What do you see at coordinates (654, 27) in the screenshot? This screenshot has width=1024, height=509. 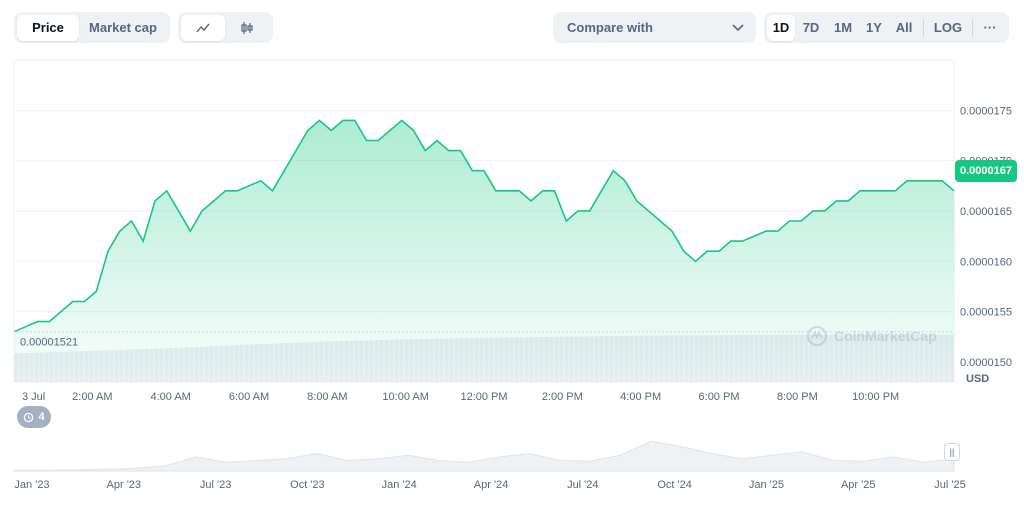 I see `compare-with-dropdown: Compare with` at bounding box center [654, 27].